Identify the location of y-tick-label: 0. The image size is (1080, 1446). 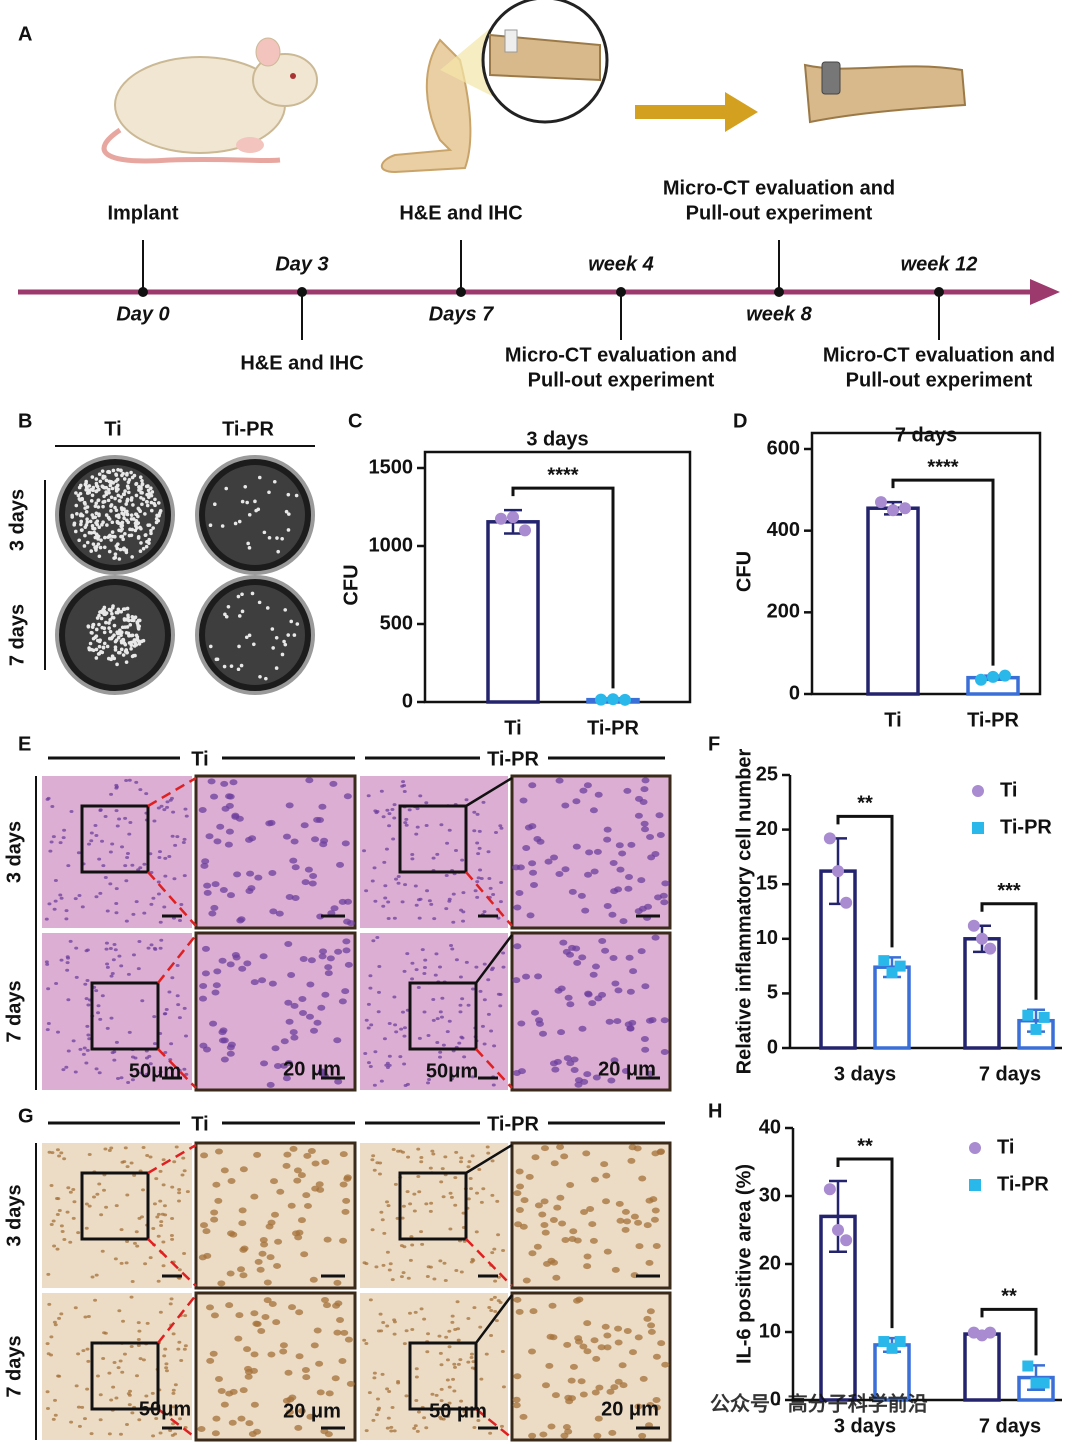
(772, 1047).